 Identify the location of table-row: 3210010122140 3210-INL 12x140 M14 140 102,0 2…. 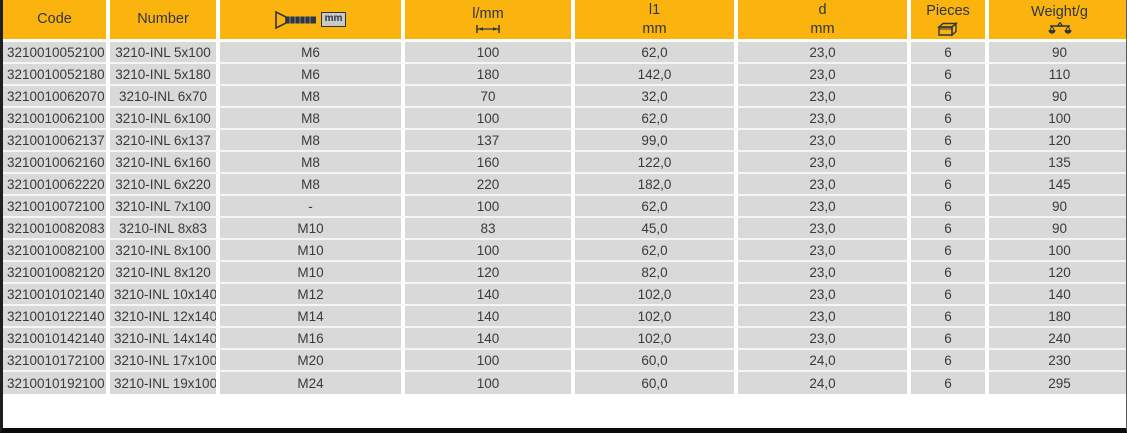
(564, 317).